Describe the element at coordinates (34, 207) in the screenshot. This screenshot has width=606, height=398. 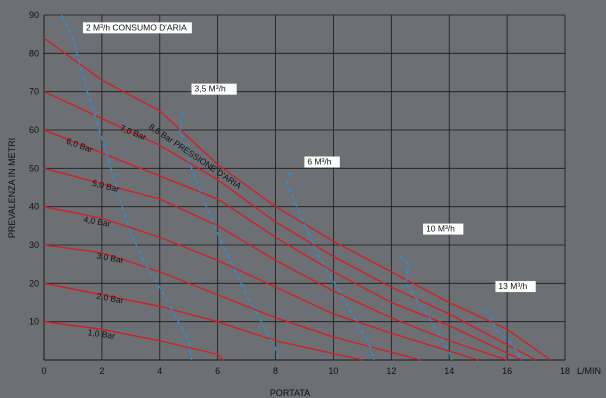
I see `y-tick-40: 40` at that location.